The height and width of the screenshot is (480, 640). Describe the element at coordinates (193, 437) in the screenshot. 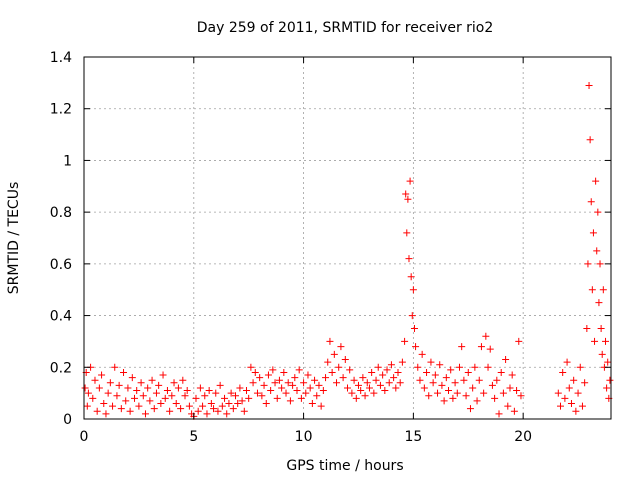

I see `x-tick-label: 5` at that location.